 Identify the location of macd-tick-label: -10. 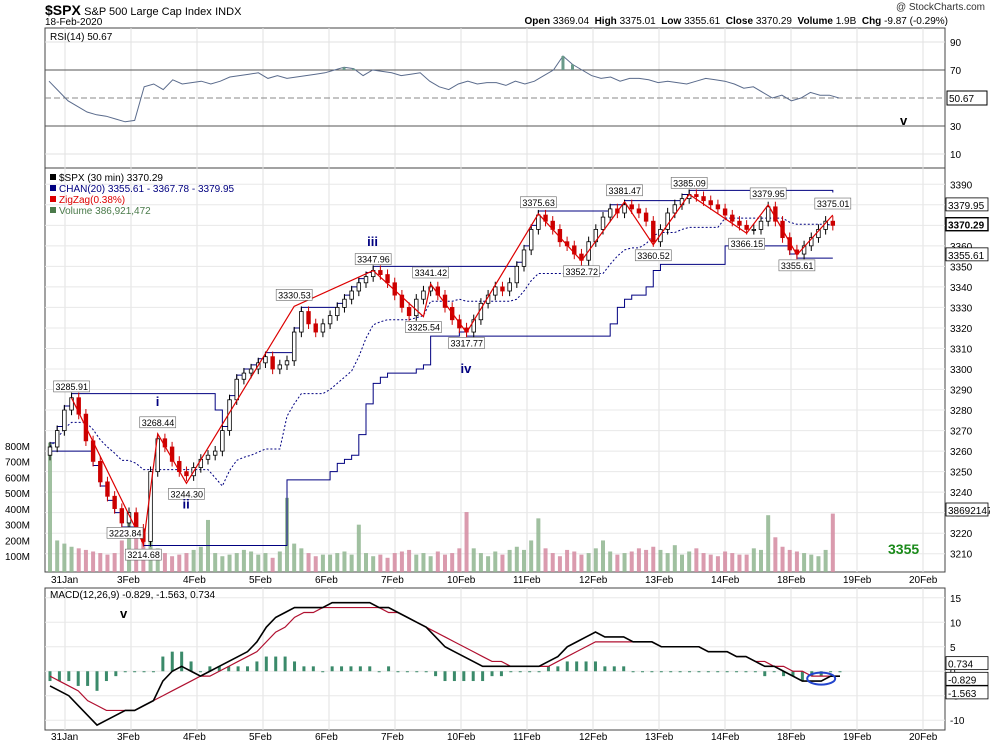
(957, 721).